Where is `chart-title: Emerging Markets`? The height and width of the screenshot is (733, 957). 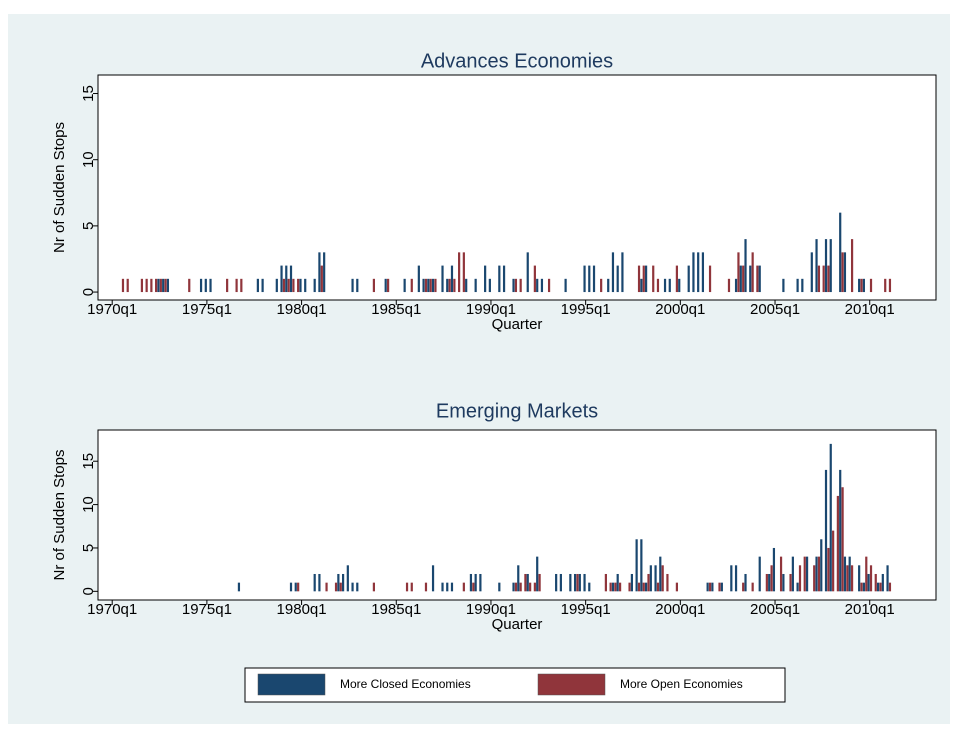
chart-title: Emerging Markets is located at coordinates (517, 411).